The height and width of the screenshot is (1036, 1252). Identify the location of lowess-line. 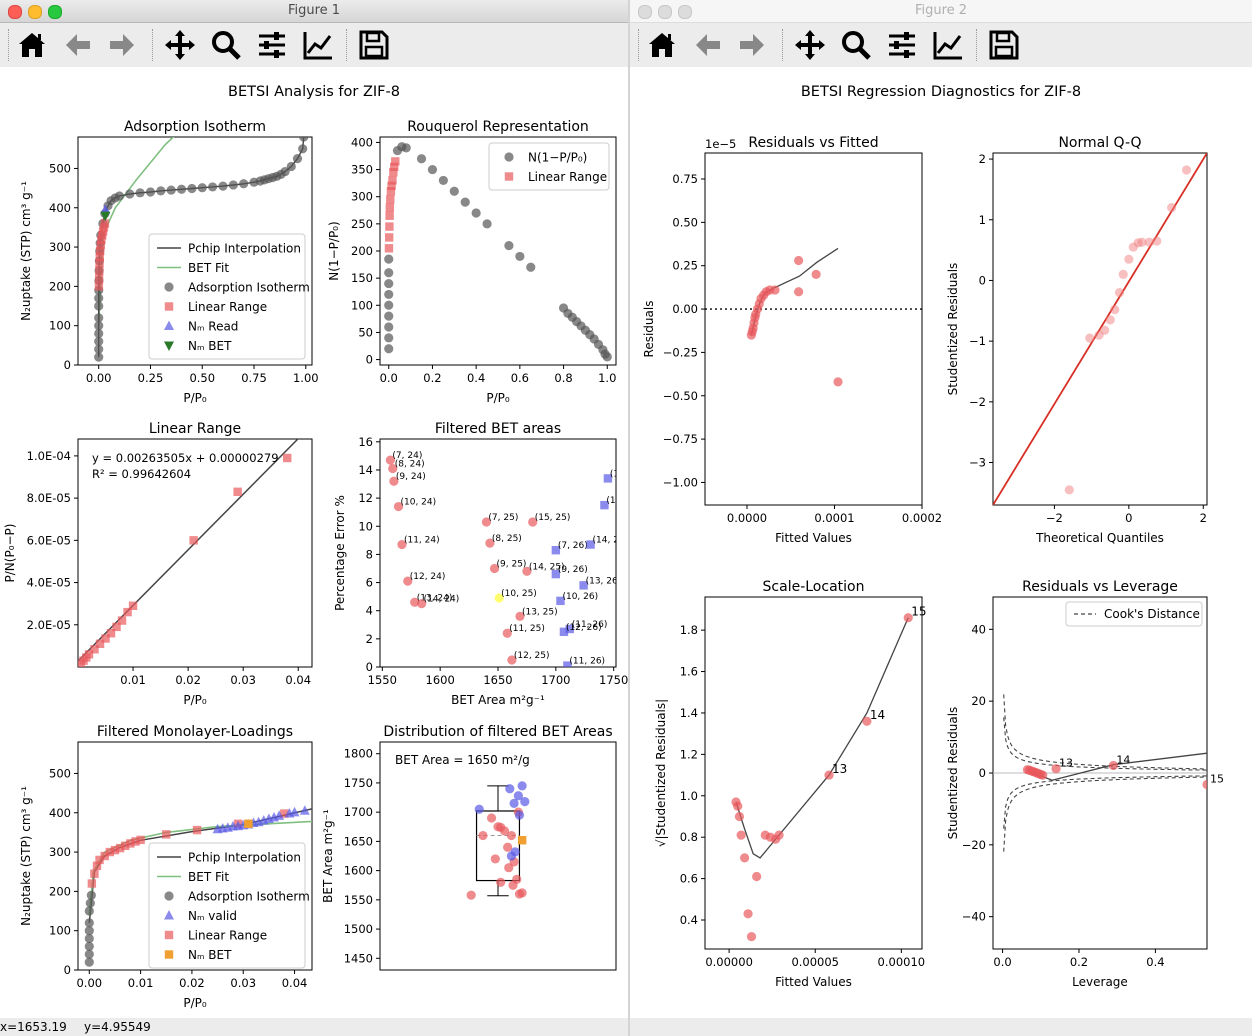
(822, 738).